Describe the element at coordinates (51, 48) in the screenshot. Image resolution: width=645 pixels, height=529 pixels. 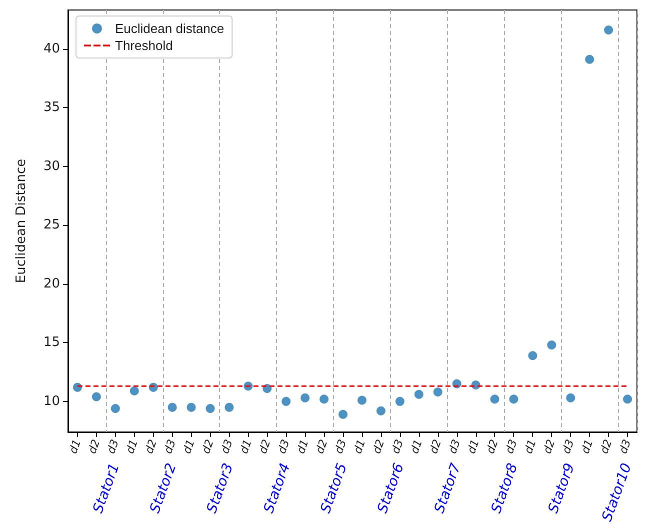
I see `y-tick-label: 40` at that location.